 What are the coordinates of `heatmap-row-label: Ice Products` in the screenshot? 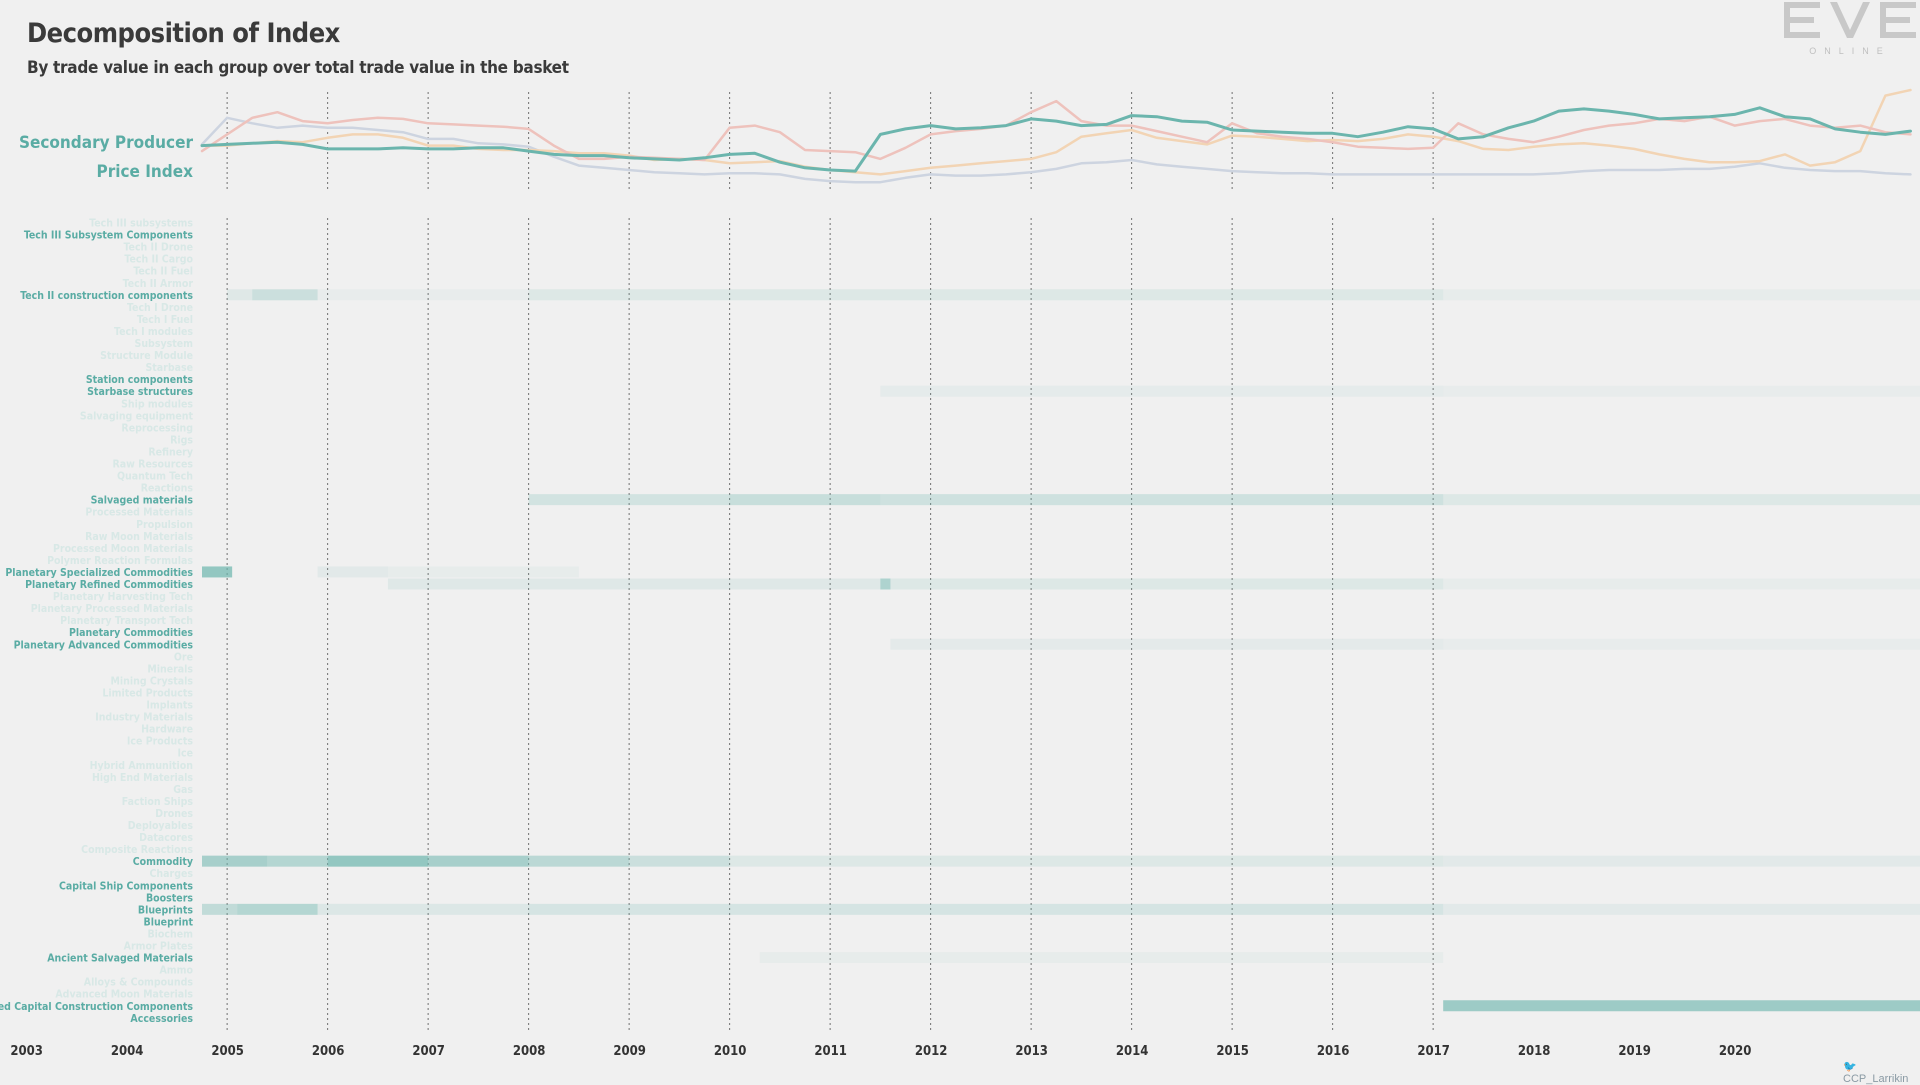 It's located at (160, 742).